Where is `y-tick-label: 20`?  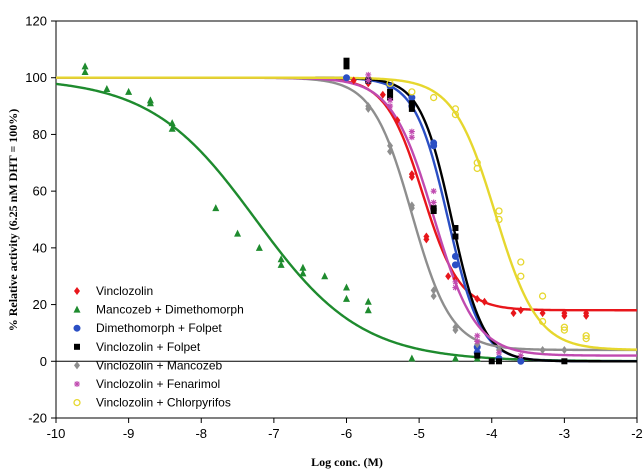
y-tick-label: 20 is located at coordinates (40, 304).